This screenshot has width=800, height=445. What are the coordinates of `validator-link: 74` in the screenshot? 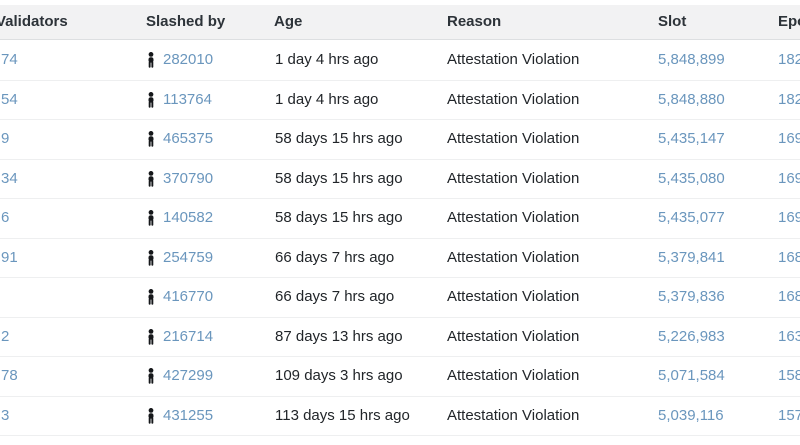 It's located at (9, 59).